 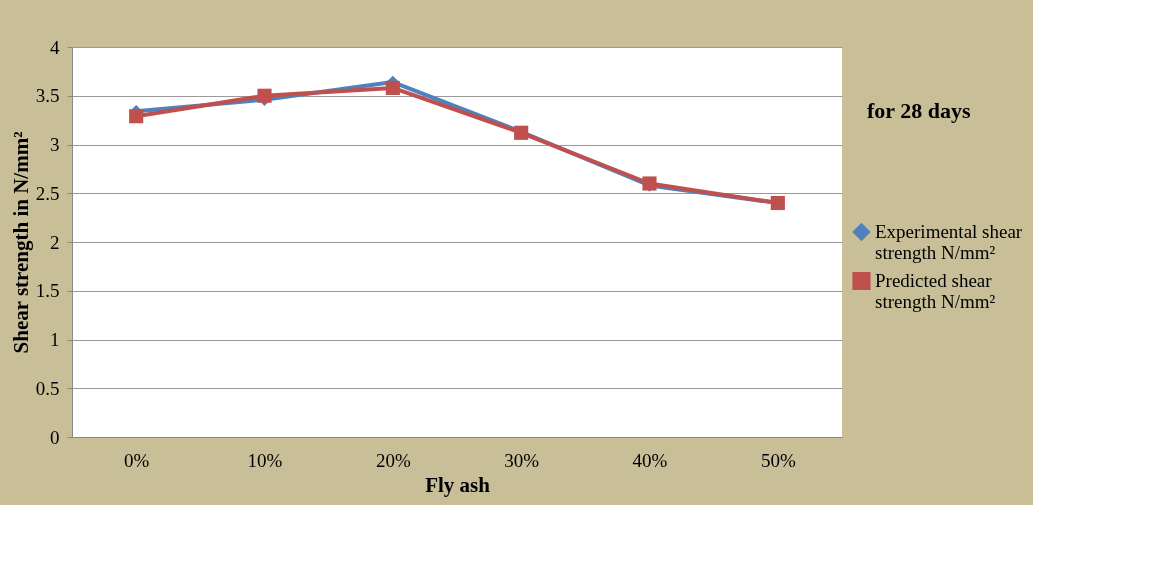 What do you see at coordinates (522, 460) in the screenshot?
I see `x-tick-label: 30%` at bounding box center [522, 460].